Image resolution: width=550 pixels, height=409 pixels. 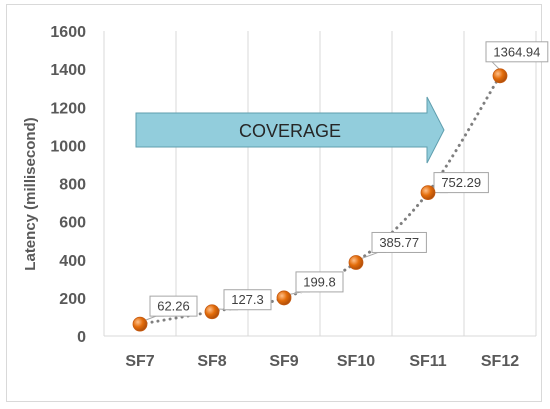 I want to click on data-label-text: 127.3, so click(x=247, y=299).